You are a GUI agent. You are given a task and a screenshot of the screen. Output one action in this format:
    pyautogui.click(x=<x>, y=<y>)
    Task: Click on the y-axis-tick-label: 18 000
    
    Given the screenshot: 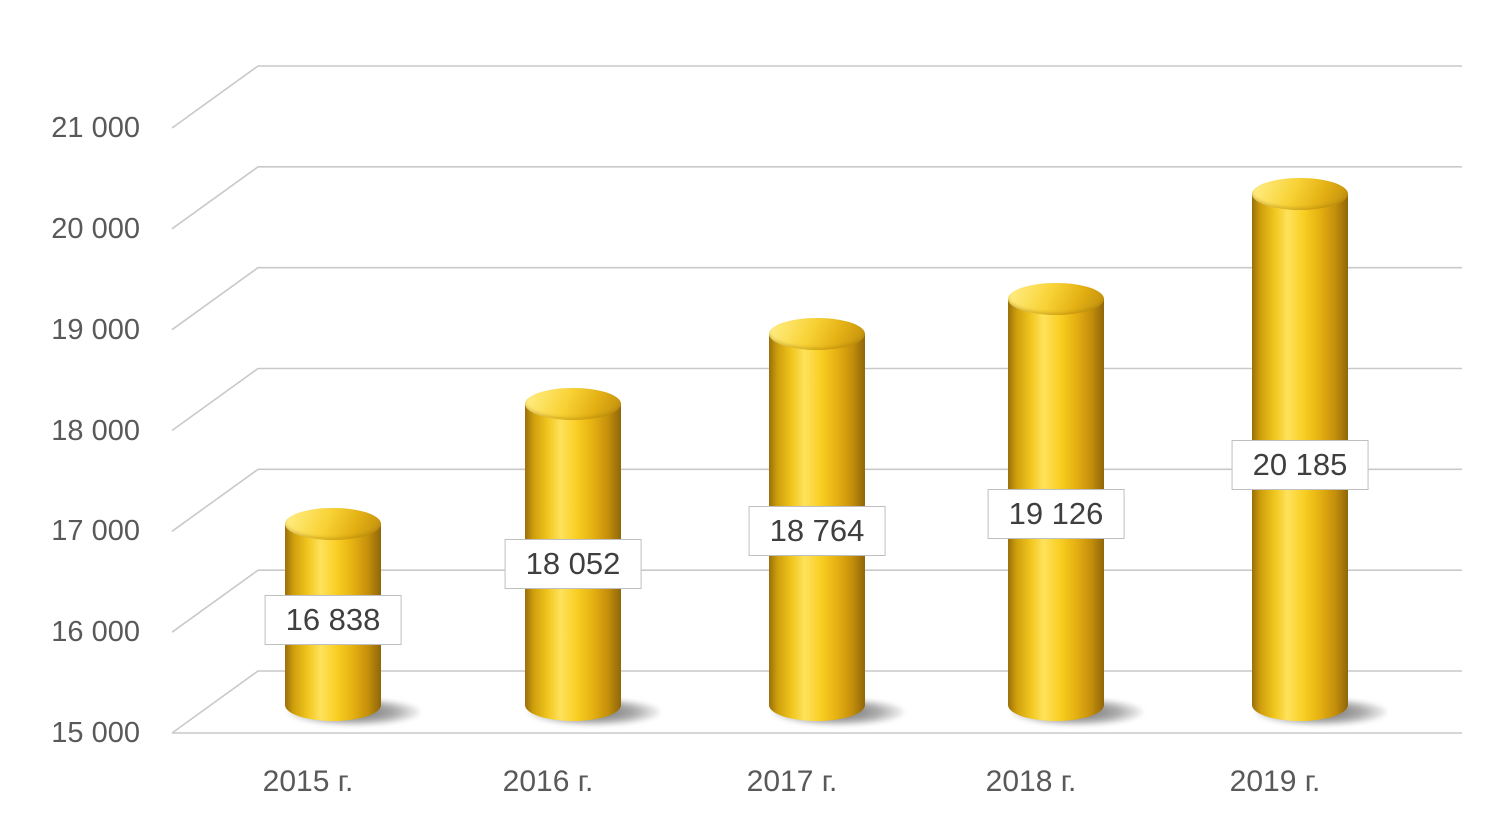 What is the action you would take?
    pyautogui.click(x=95, y=430)
    